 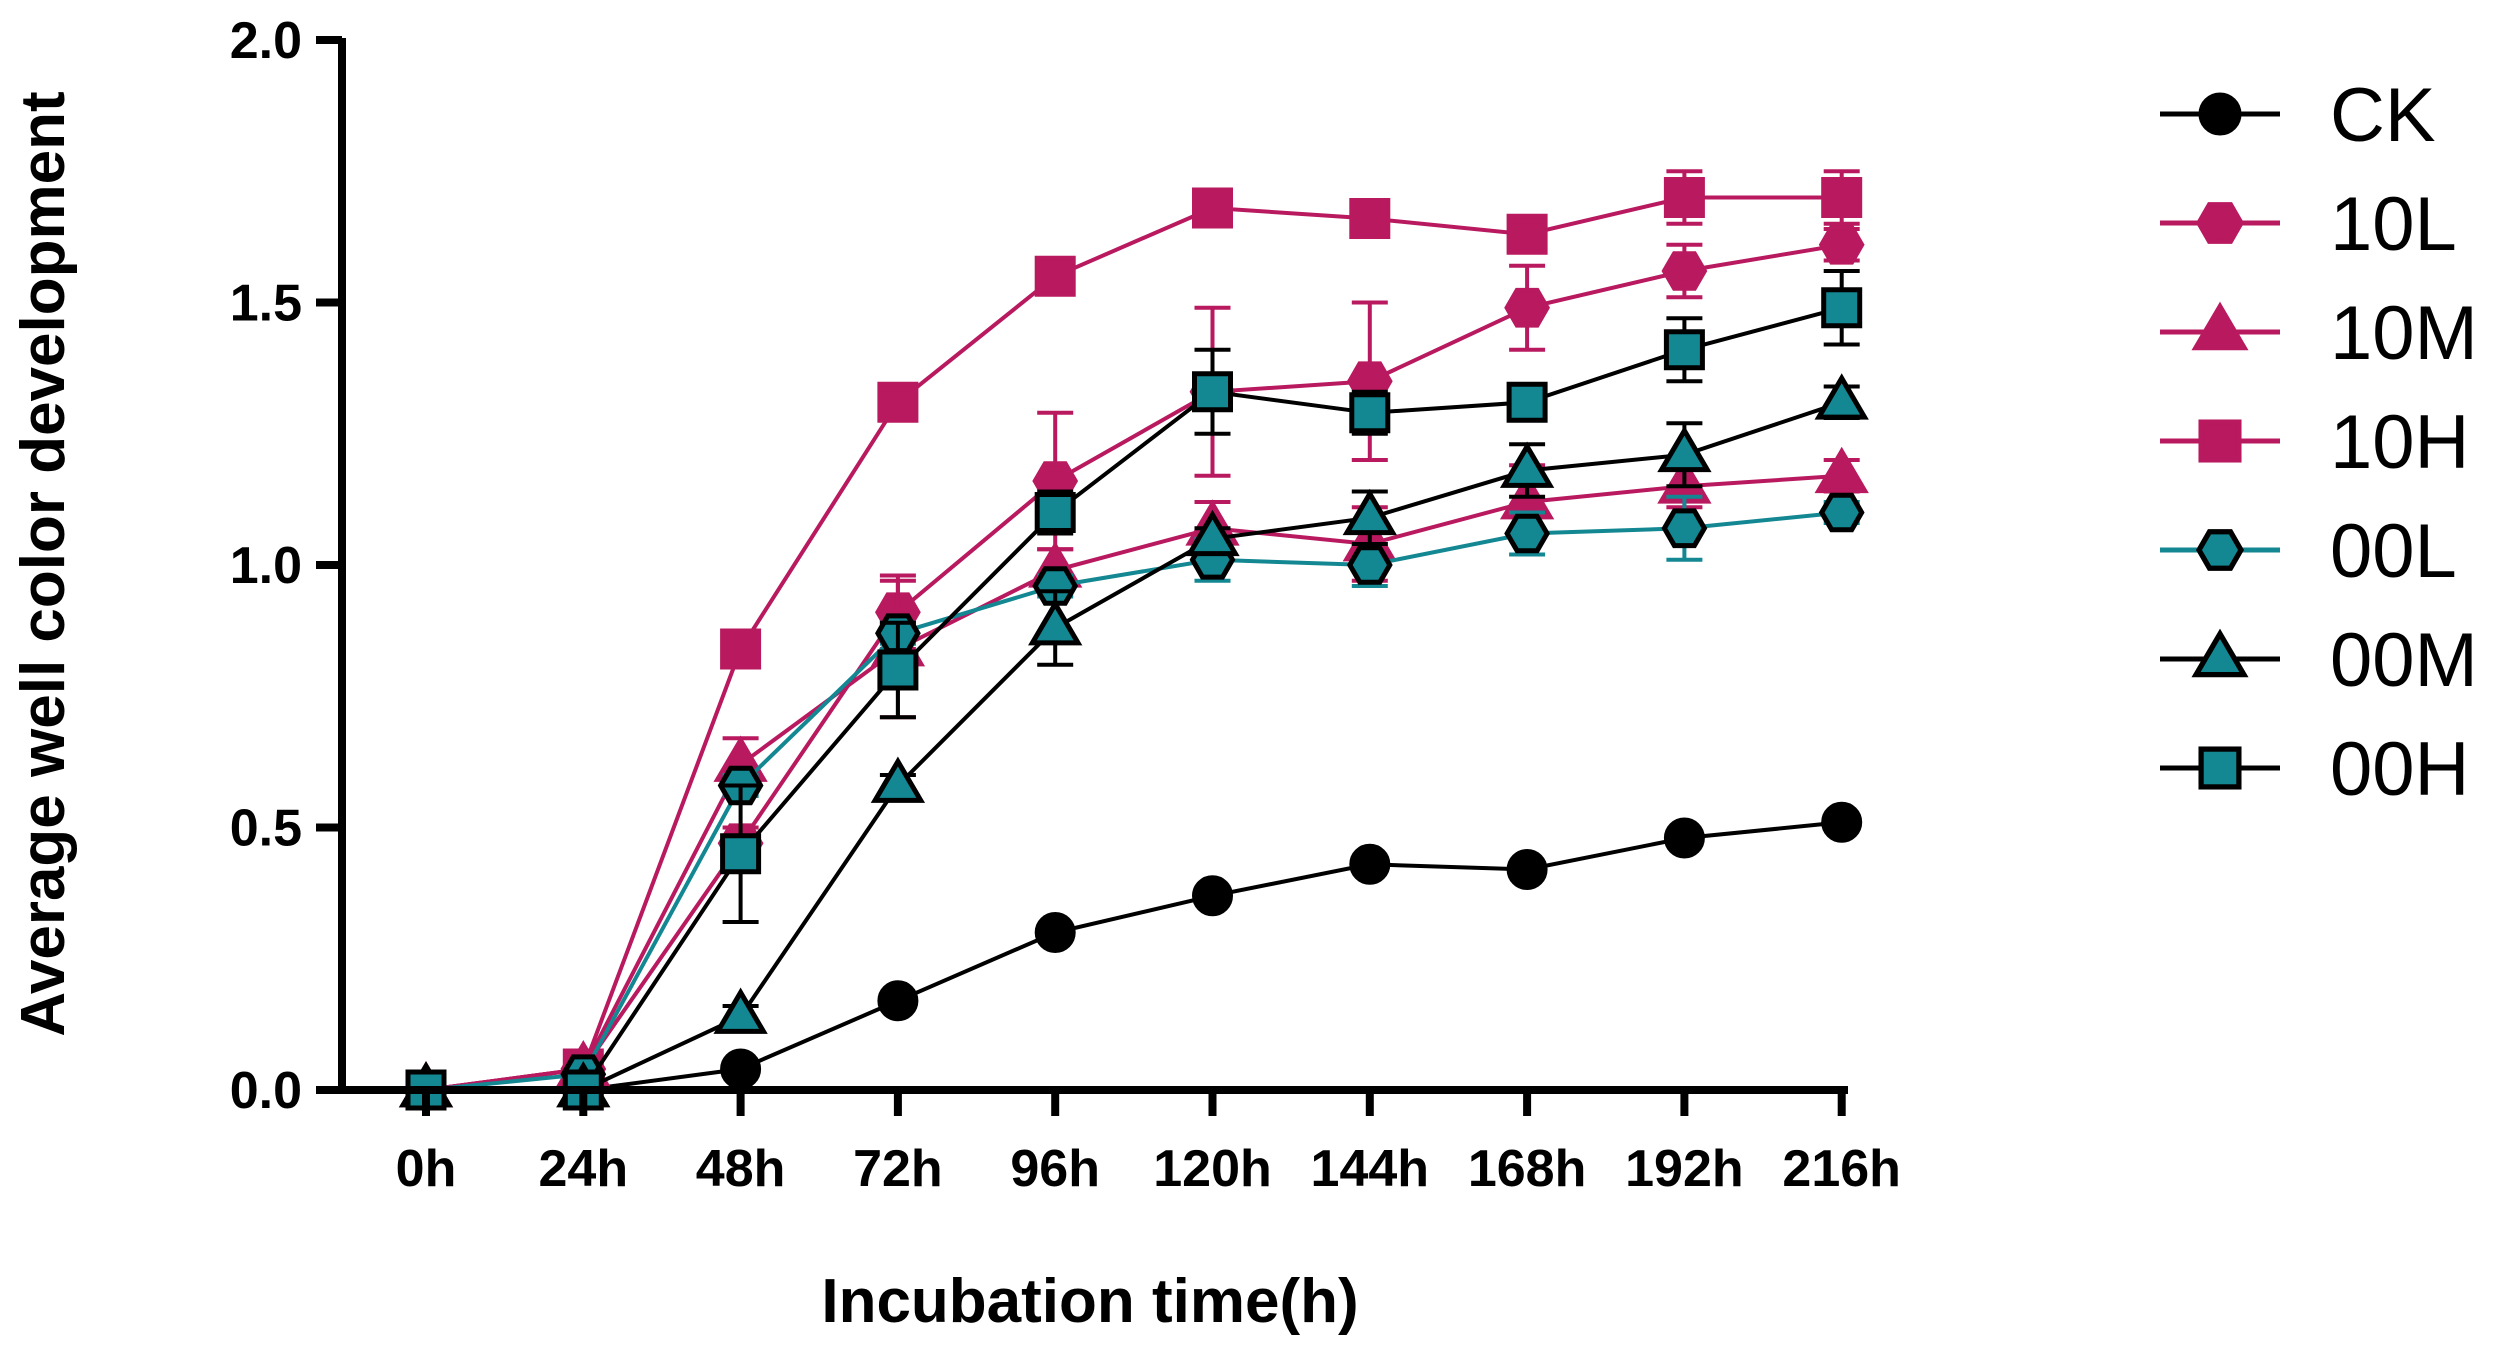 I want to click on legend-label: 10L, so click(x=2393, y=224).